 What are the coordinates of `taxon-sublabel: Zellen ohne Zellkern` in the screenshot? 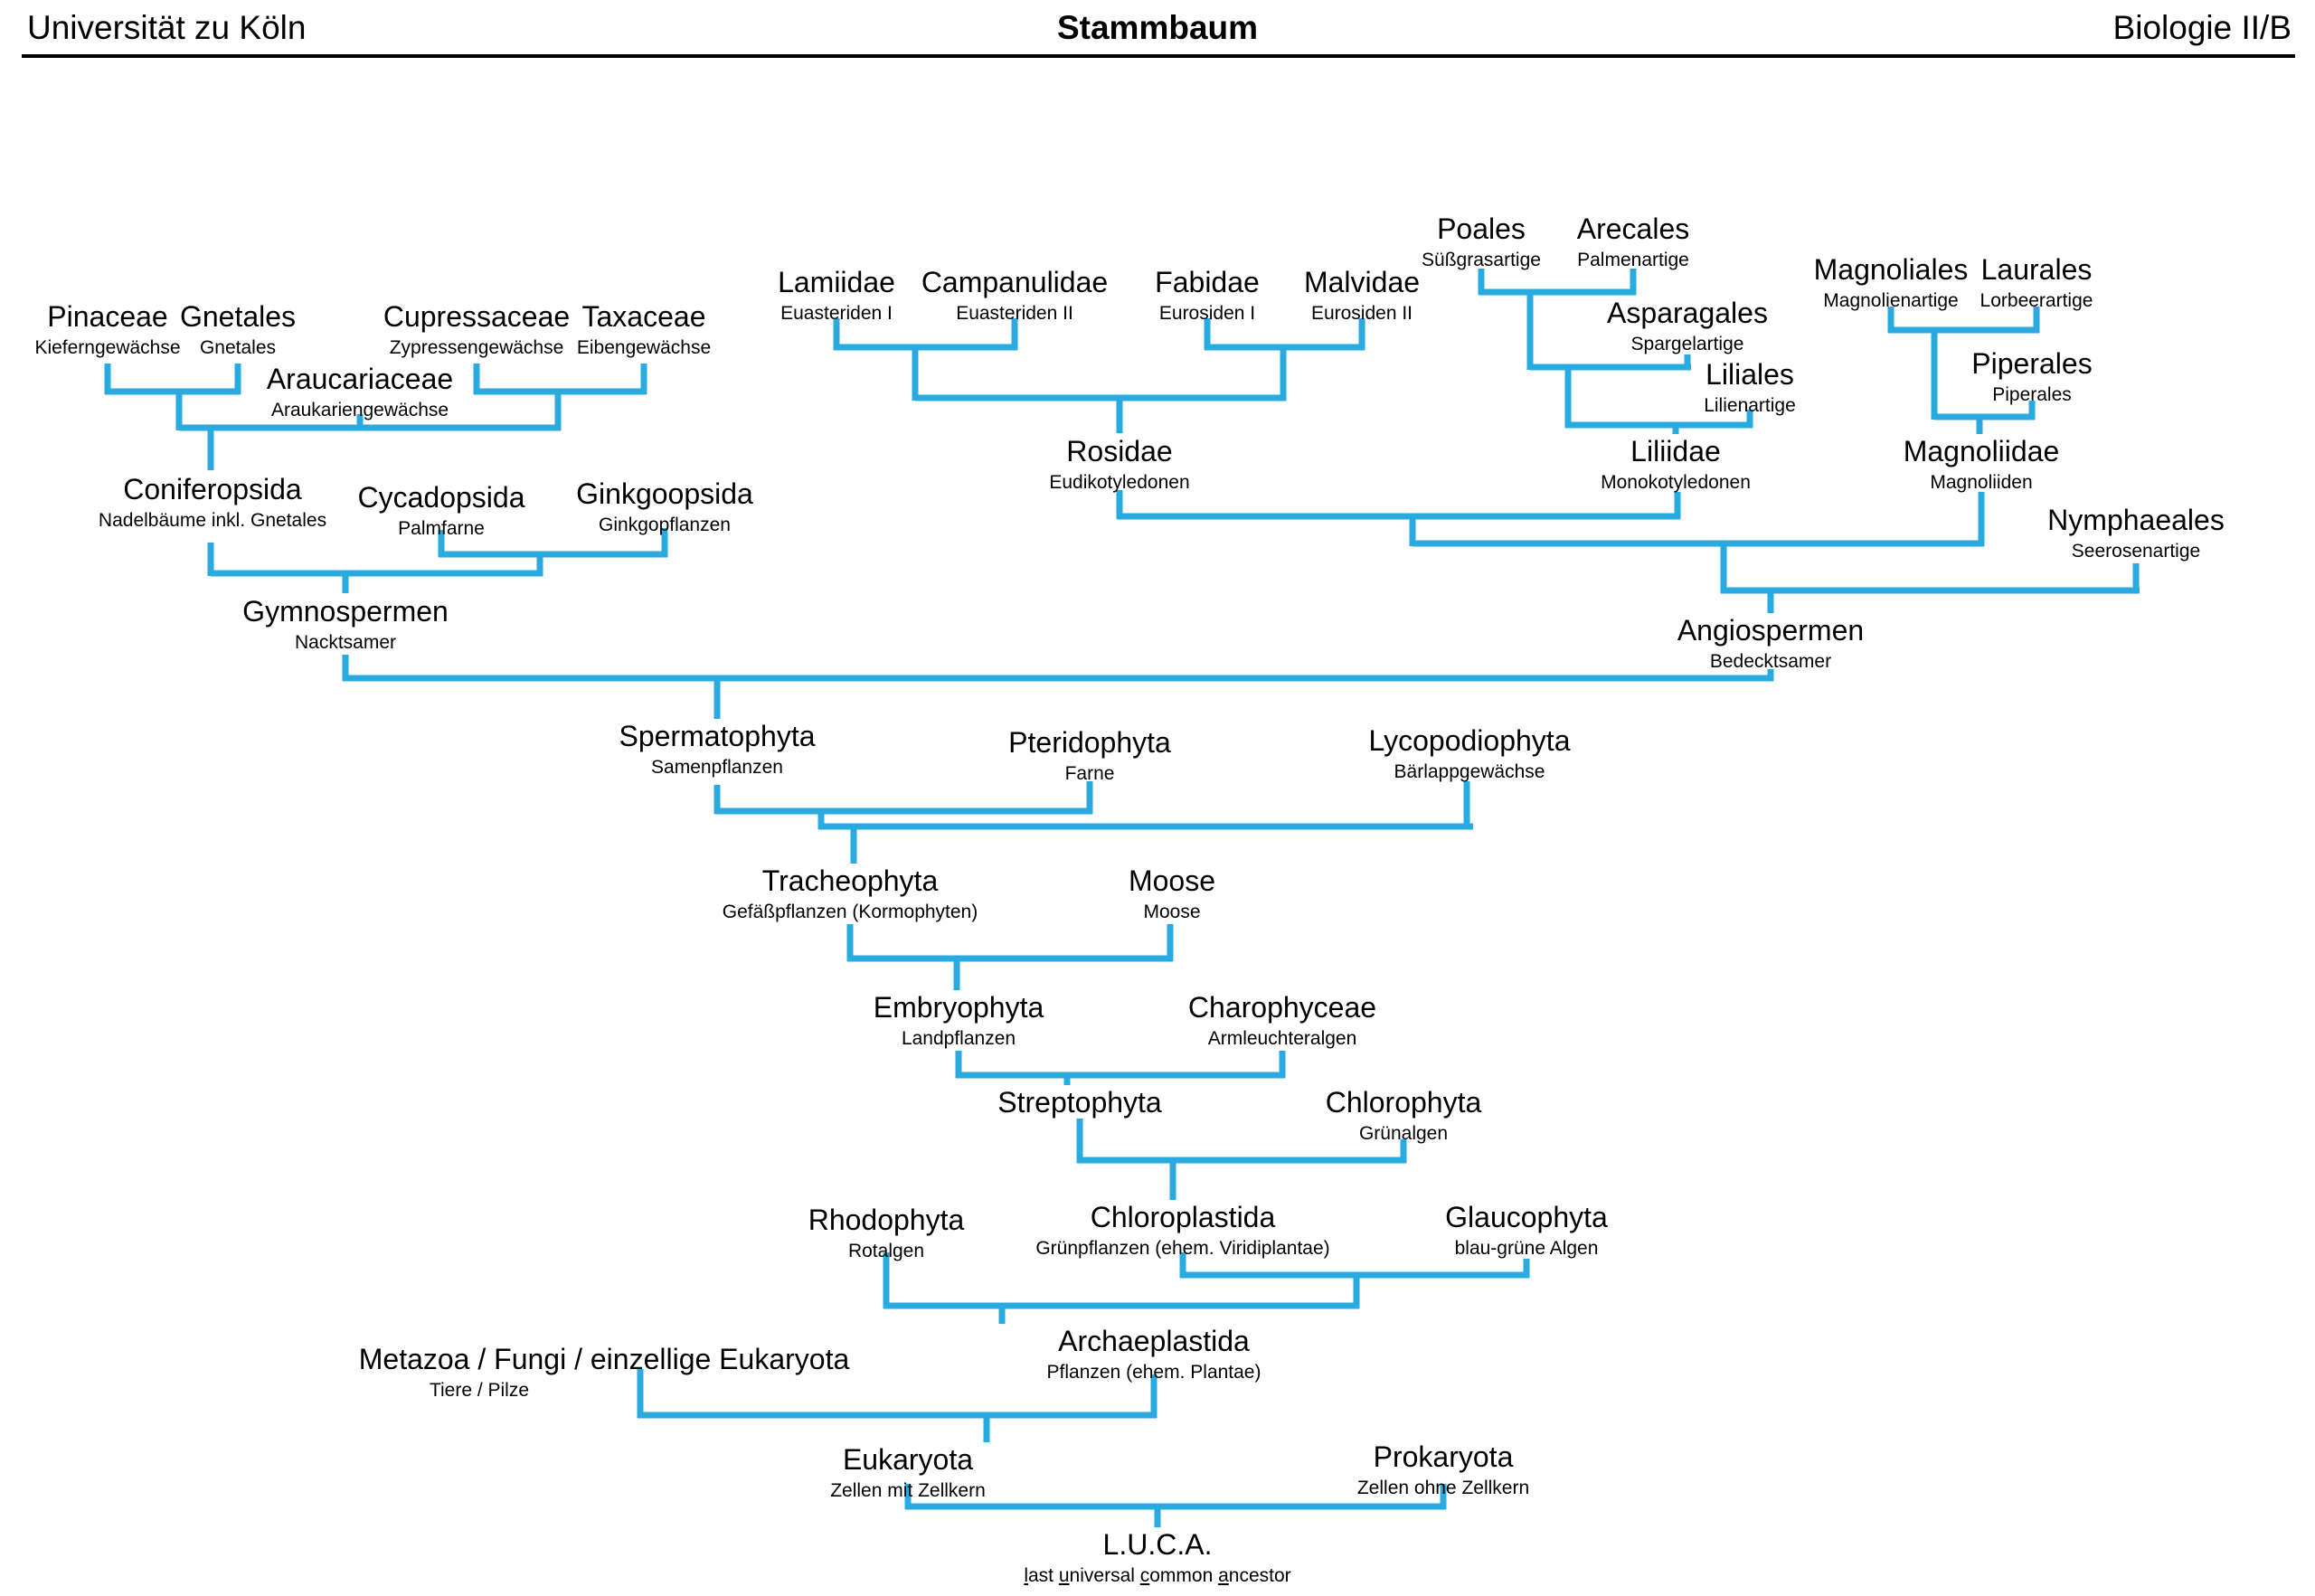 It's located at (1443, 1488).